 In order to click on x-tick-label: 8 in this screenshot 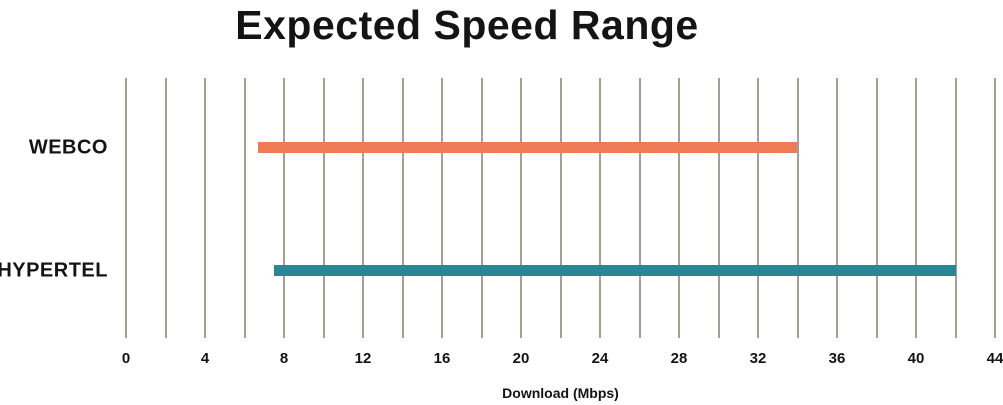, I will do `click(284, 358)`.